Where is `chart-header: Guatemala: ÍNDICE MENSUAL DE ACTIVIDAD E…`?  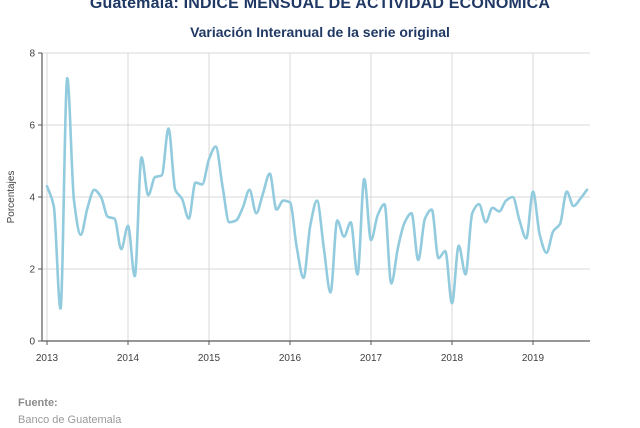
chart-header: Guatemala: ÍNDICE MENSUAL DE ACTIVIDAD E… is located at coordinates (320, 20).